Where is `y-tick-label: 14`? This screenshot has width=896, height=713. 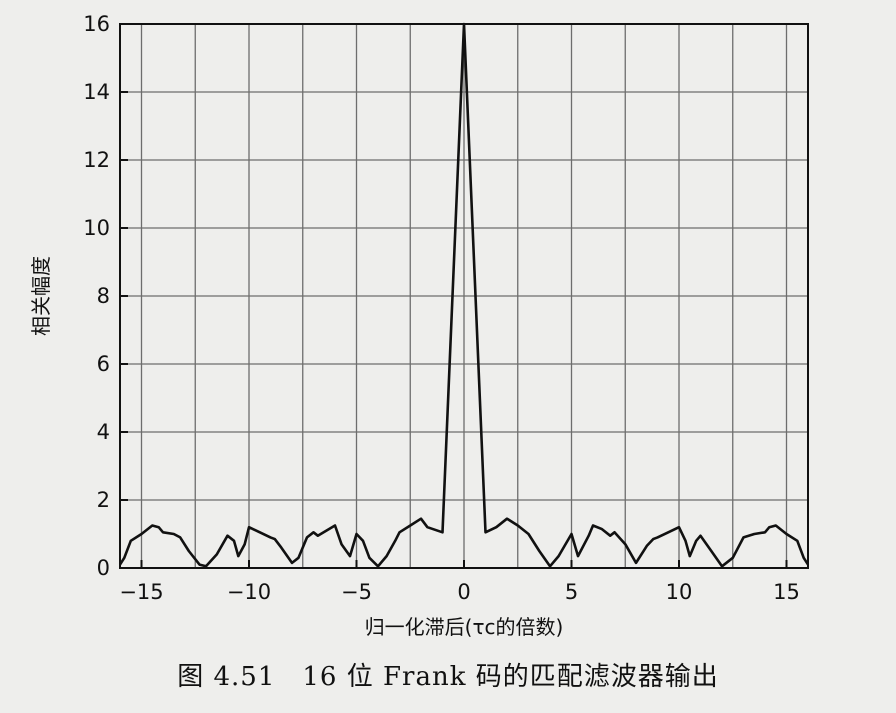 y-tick-label: 14 is located at coordinates (96, 92).